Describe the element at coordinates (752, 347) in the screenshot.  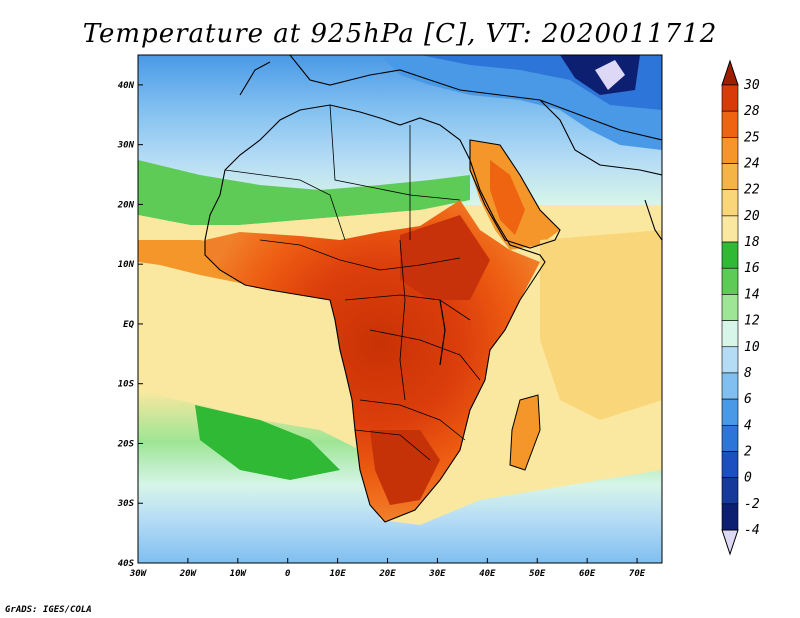
I see `colorbar-label: 10` at that location.